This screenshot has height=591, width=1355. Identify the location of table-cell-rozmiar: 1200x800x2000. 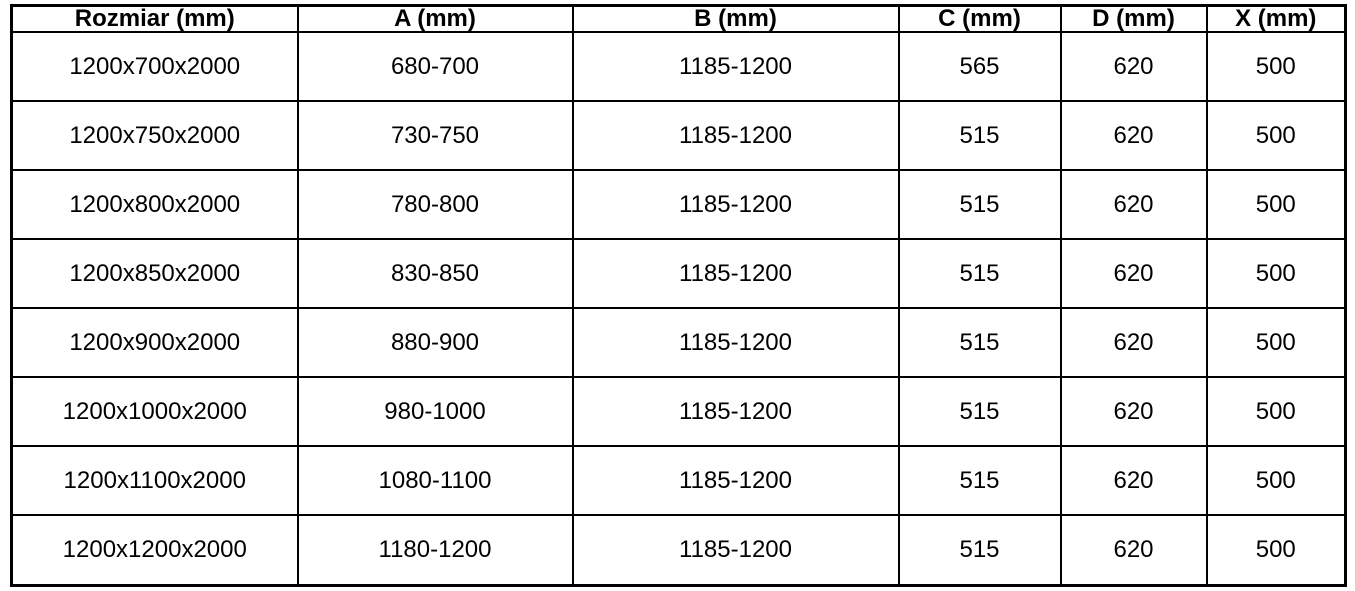
(154, 205).